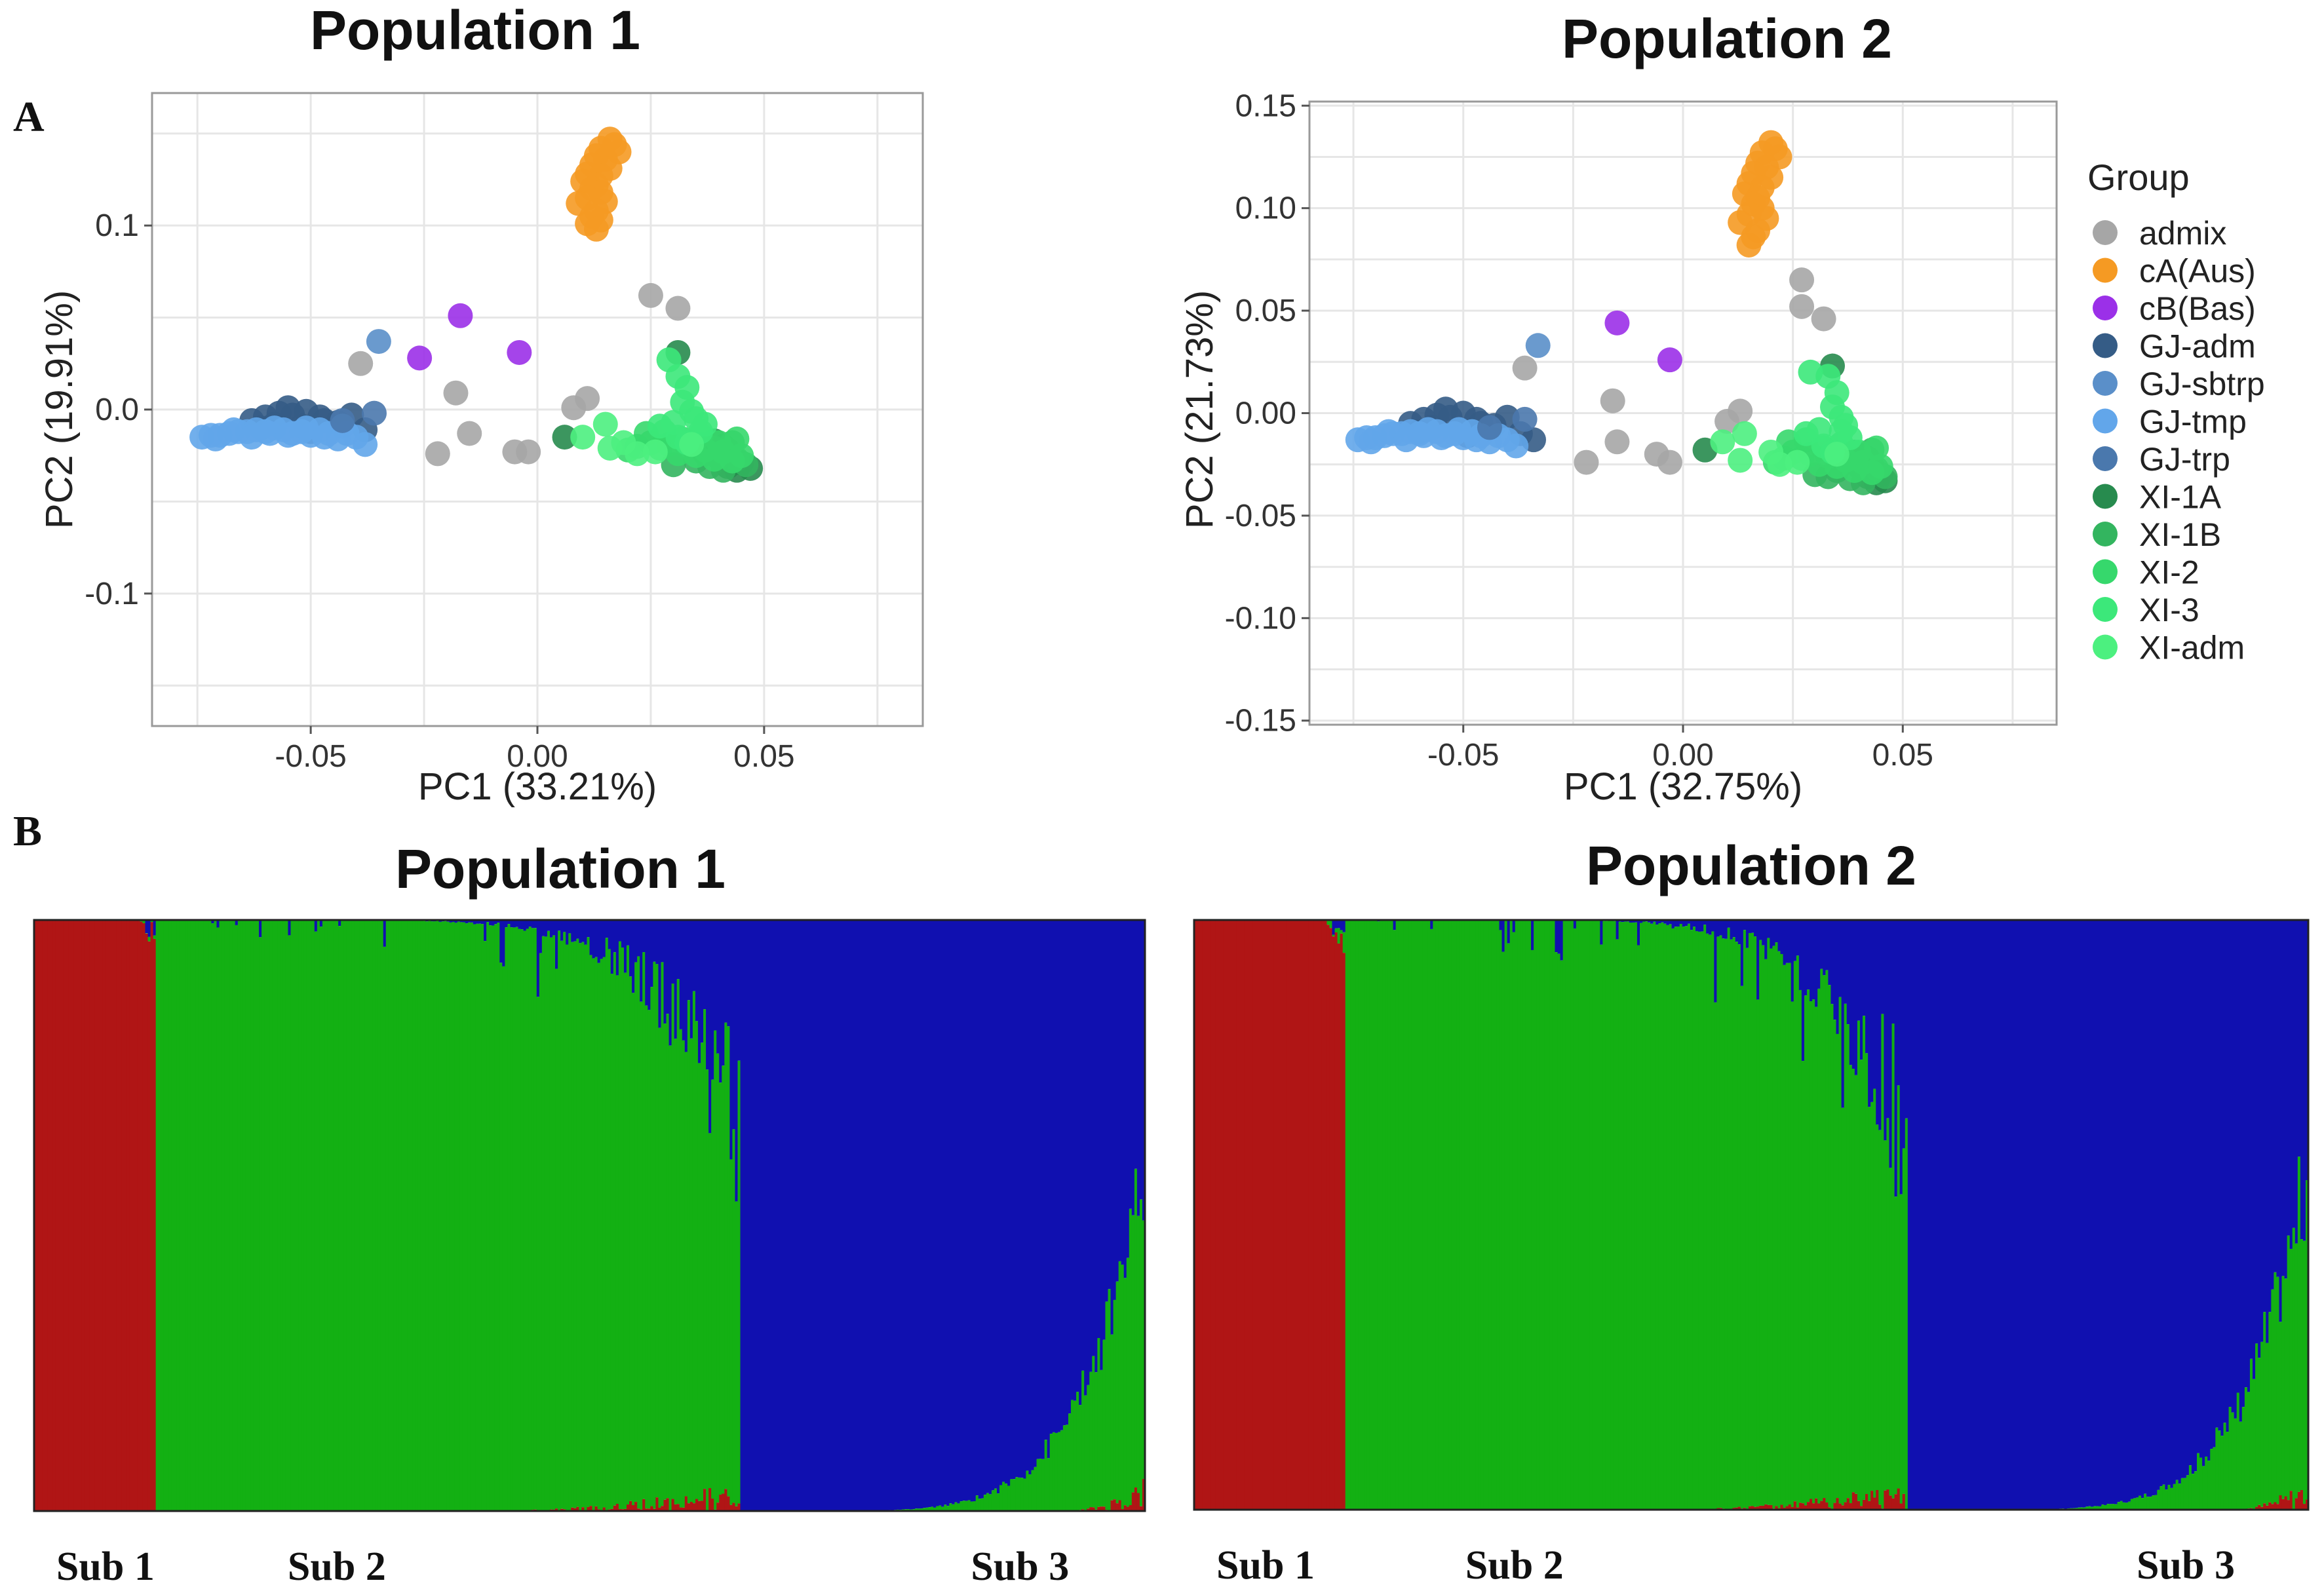 The height and width of the screenshot is (1589, 2324). What do you see at coordinates (1437, 438) in the screenshot?
I see `series-gj-tmp` at bounding box center [1437, 438].